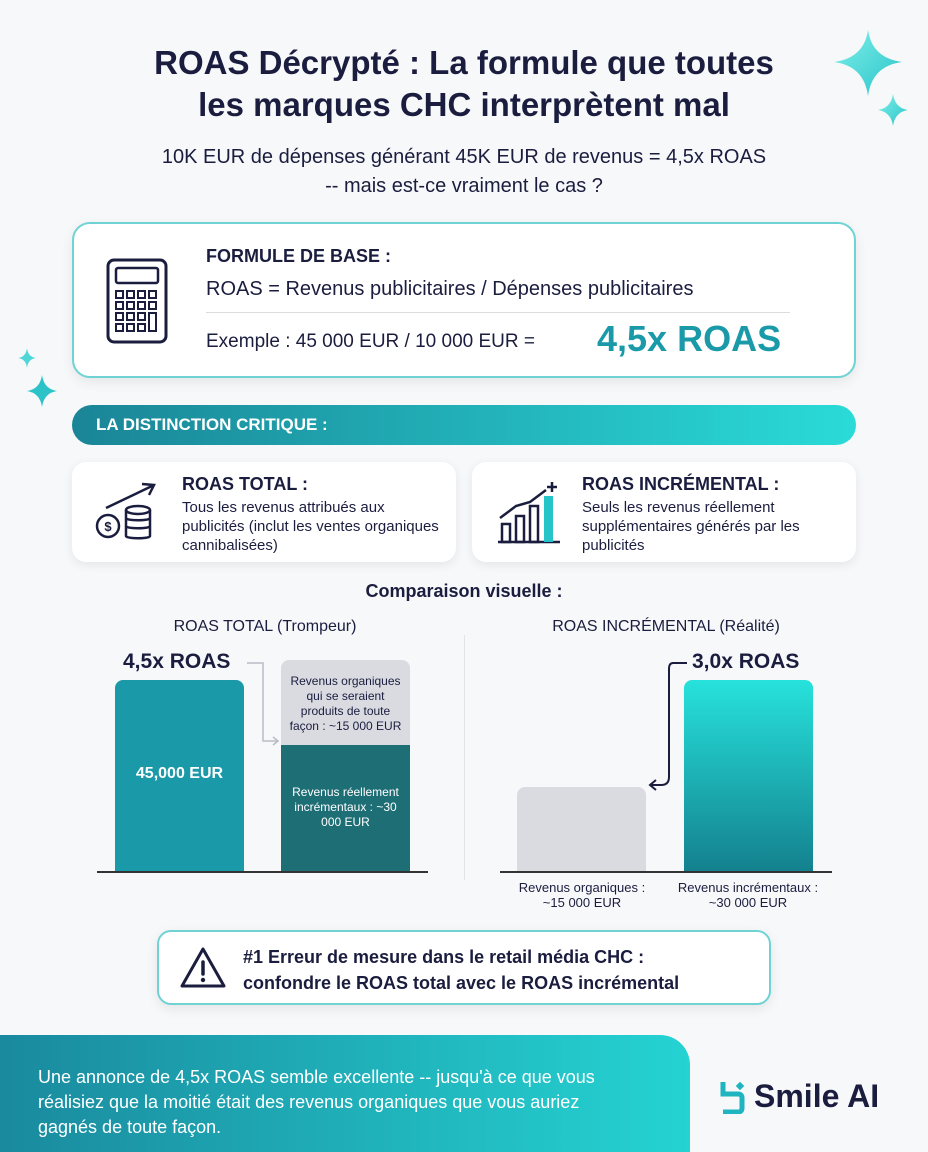 The image size is (928, 1152). Describe the element at coordinates (681, 484) in the screenshot. I see `card-title: ROAS INCRÉMENTAL :` at that location.